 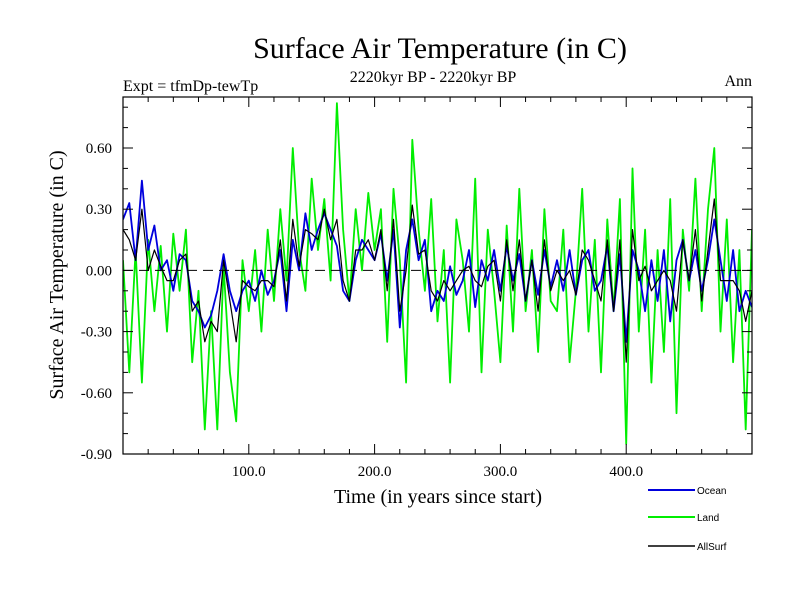 I want to click on chart-subtitle: 2220kyr BP - 2220kyr BP, so click(x=433, y=77).